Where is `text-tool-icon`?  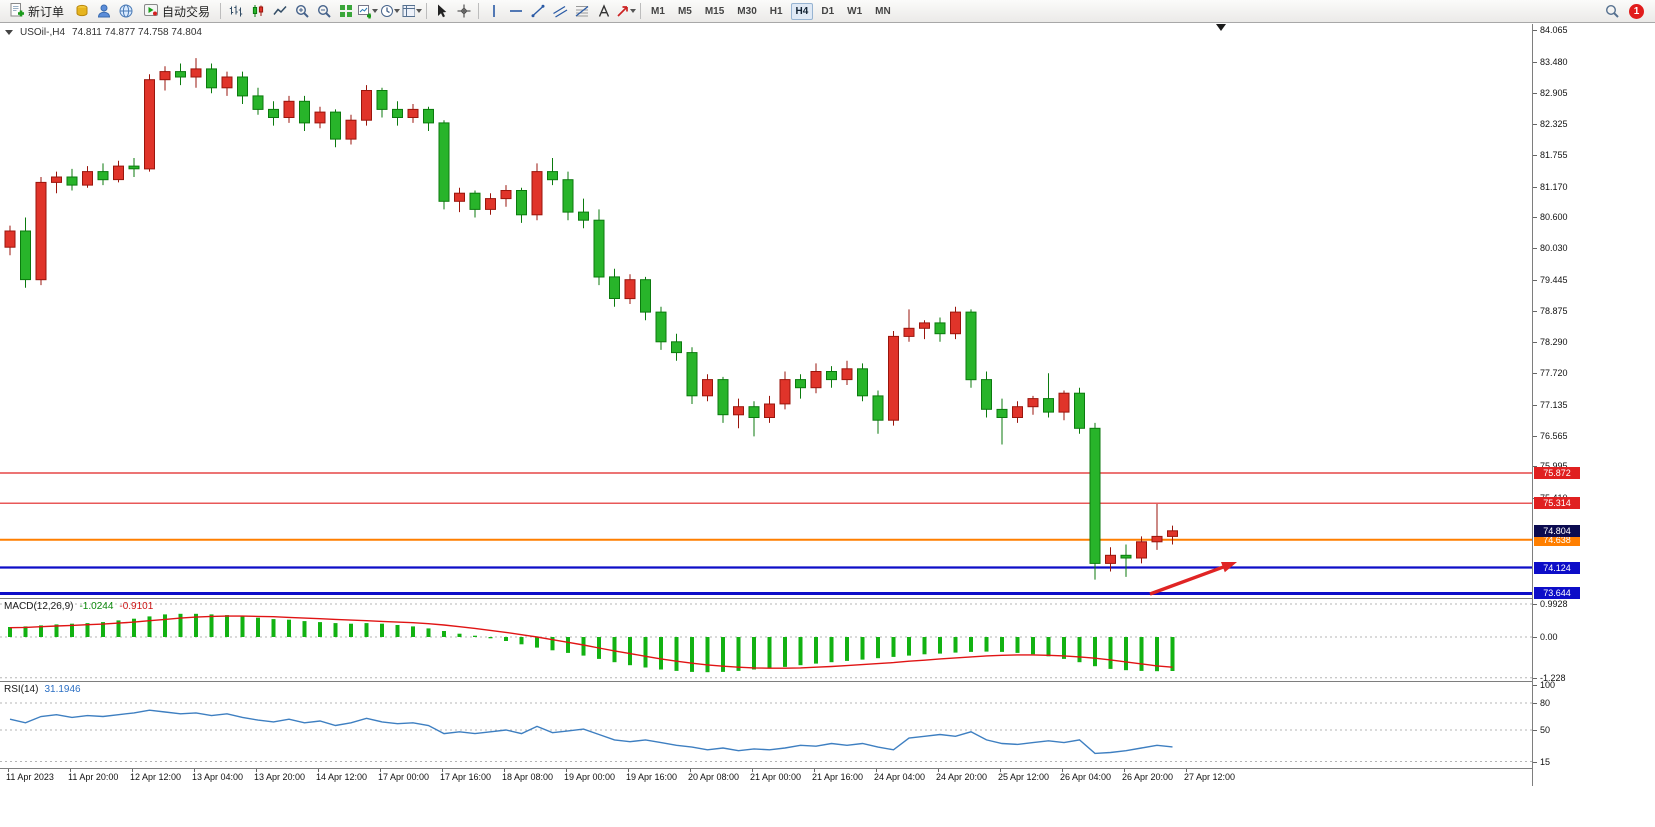
text-tool-icon is located at coordinates (603, 11).